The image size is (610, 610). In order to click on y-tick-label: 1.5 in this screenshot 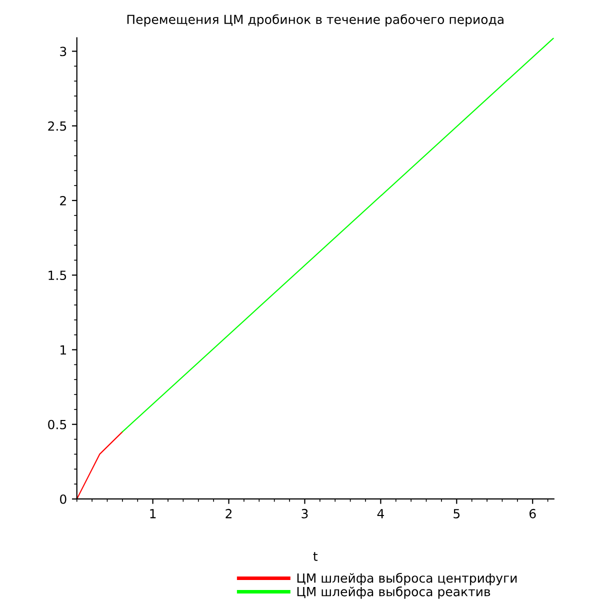, I will do `click(57, 275)`.